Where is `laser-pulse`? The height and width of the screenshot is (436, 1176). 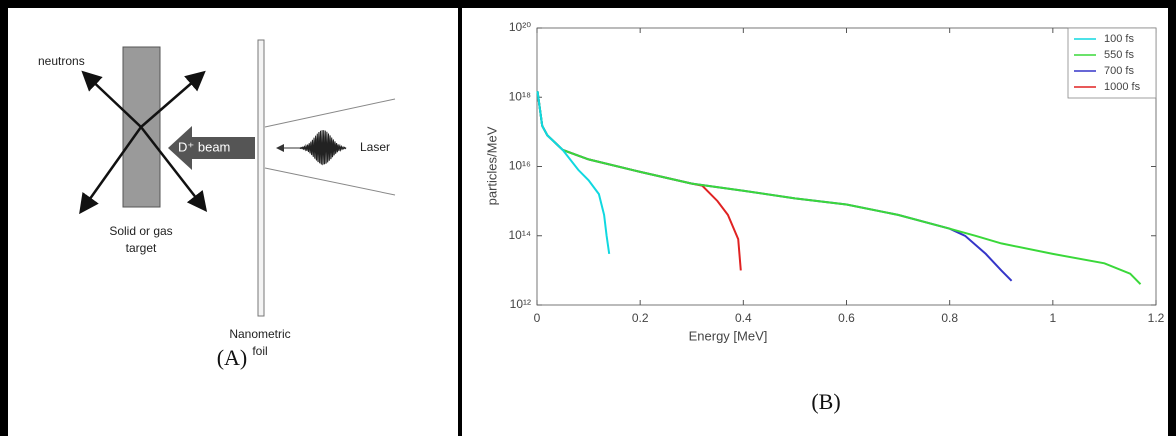 laser-pulse is located at coordinates (323, 148).